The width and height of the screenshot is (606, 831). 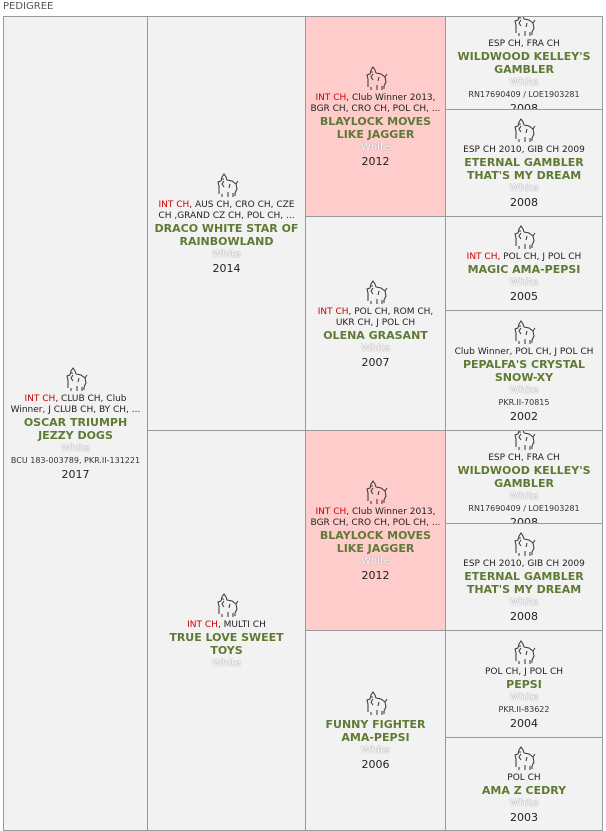 I want to click on dog-titles: INT CH, POL CH, J POL CH, so click(x=524, y=257).